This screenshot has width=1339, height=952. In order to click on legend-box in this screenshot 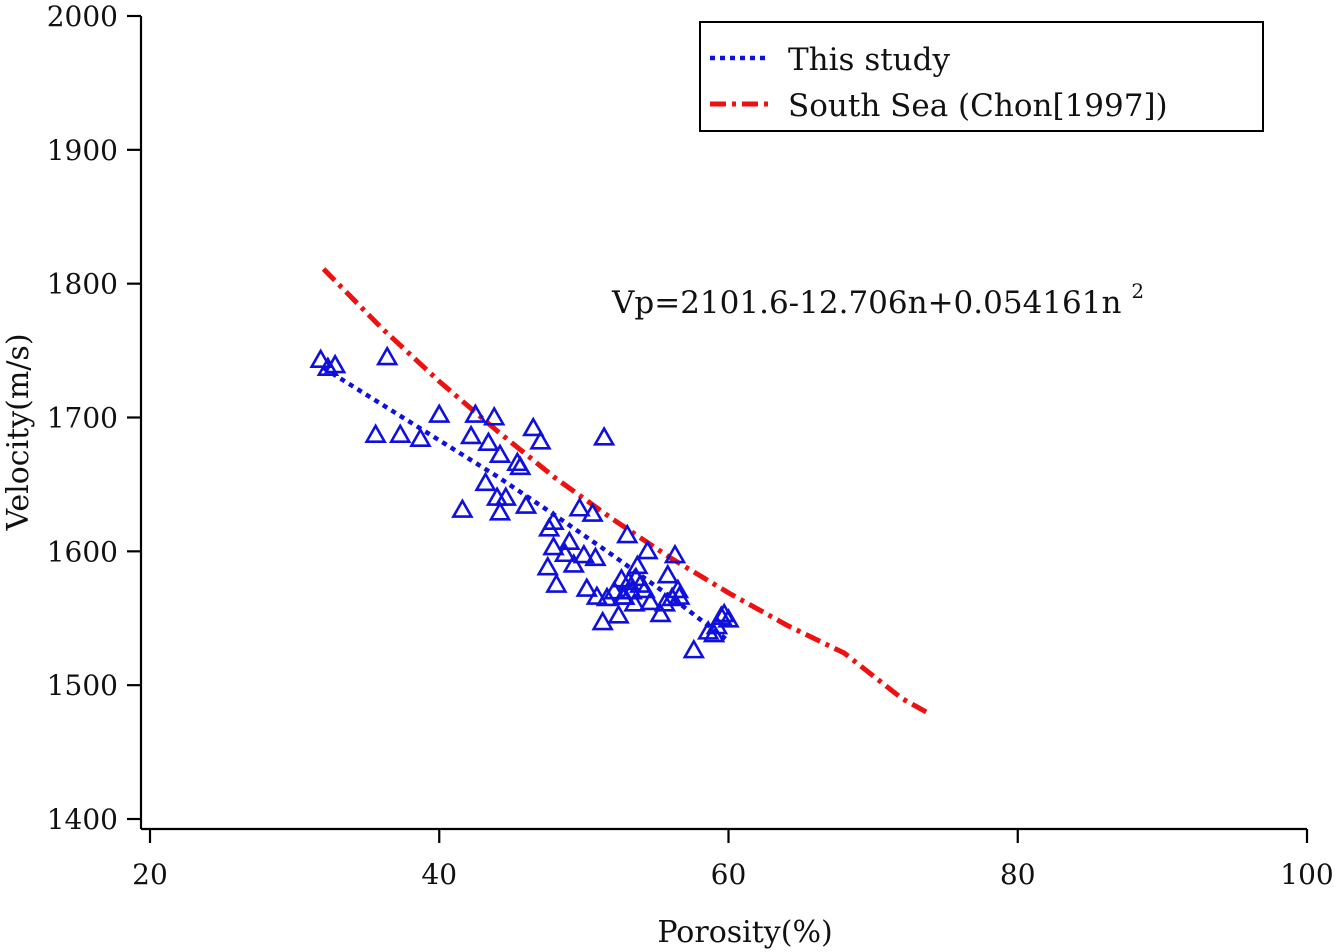, I will do `click(981, 76)`.